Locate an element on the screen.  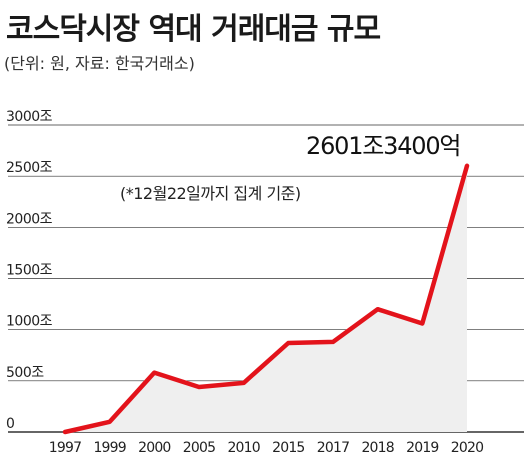
x-tick-label: 2005 is located at coordinates (199, 448).